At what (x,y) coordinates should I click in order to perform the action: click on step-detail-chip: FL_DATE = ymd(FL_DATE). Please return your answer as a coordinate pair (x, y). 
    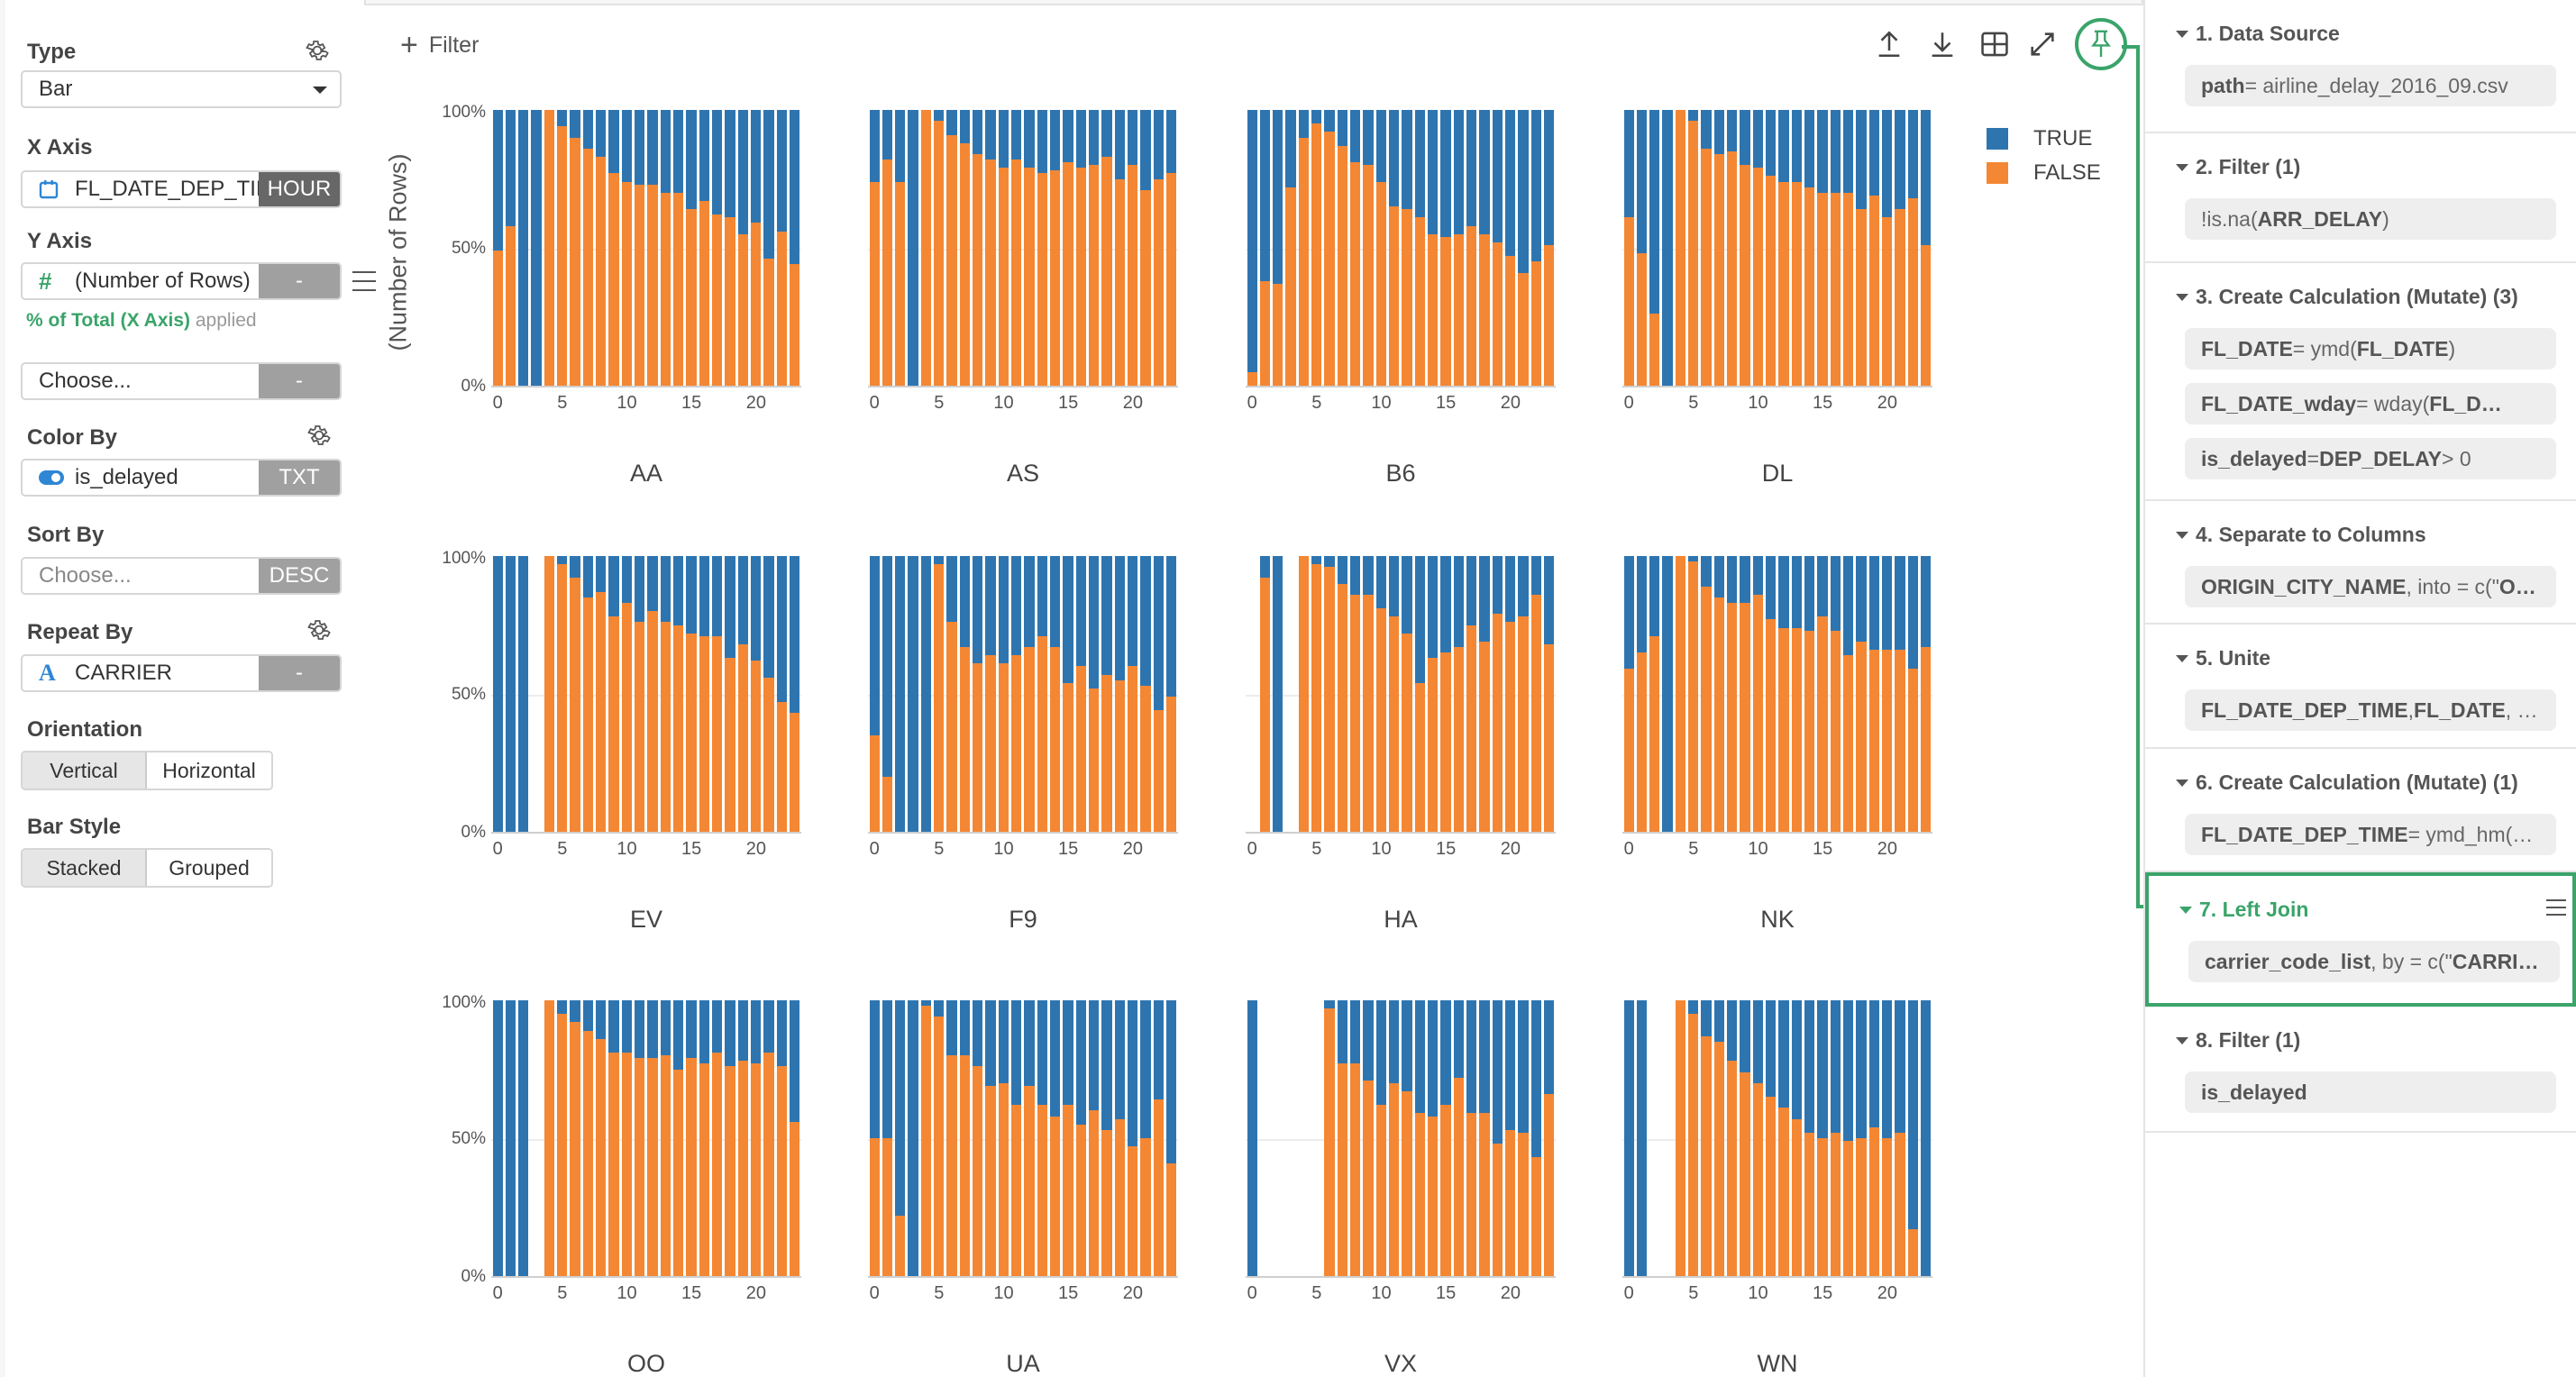
    Looking at the image, I should click on (2370, 348).